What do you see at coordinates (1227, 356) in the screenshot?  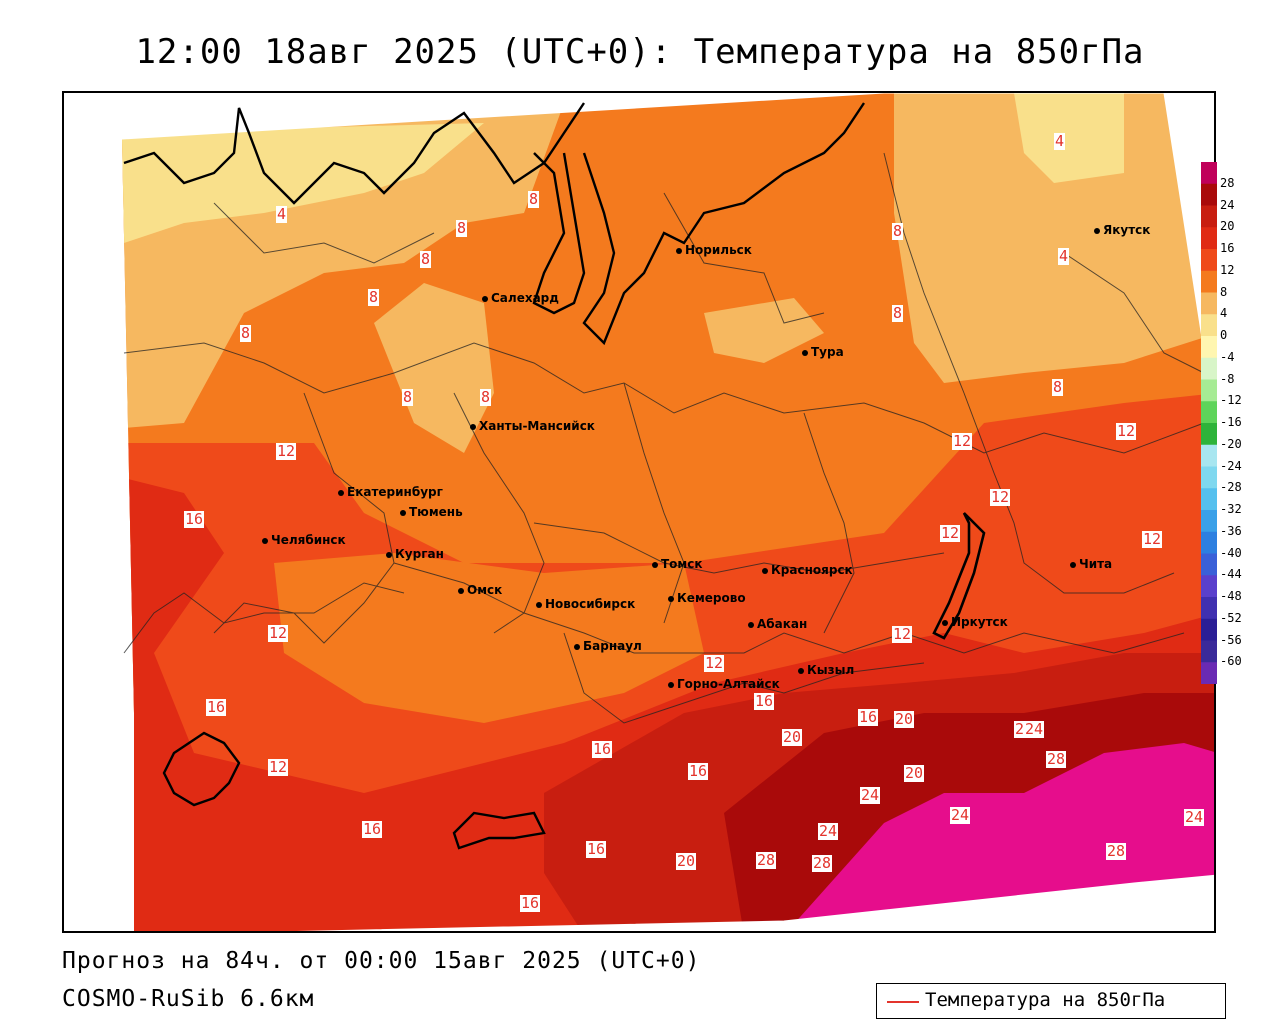 I see `colorbar-tick-label: -4` at bounding box center [1227, 356].